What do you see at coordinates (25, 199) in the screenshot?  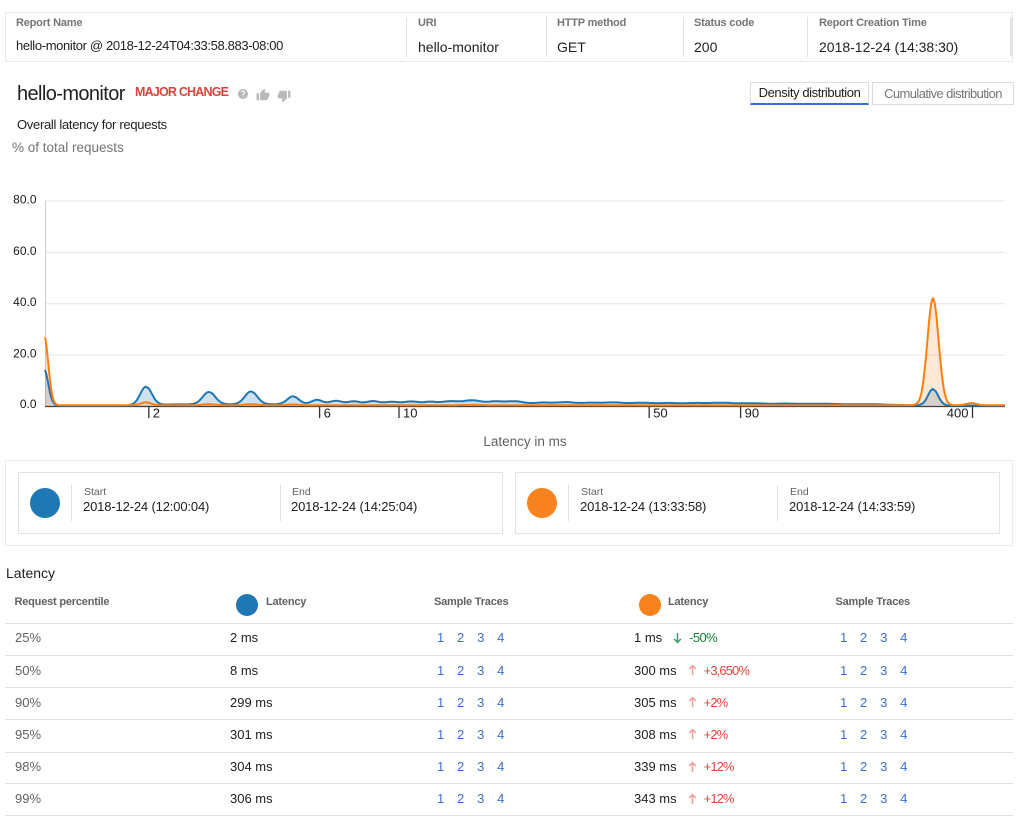 I see `svg-text: 80.0` at bounding box center [25, 199].